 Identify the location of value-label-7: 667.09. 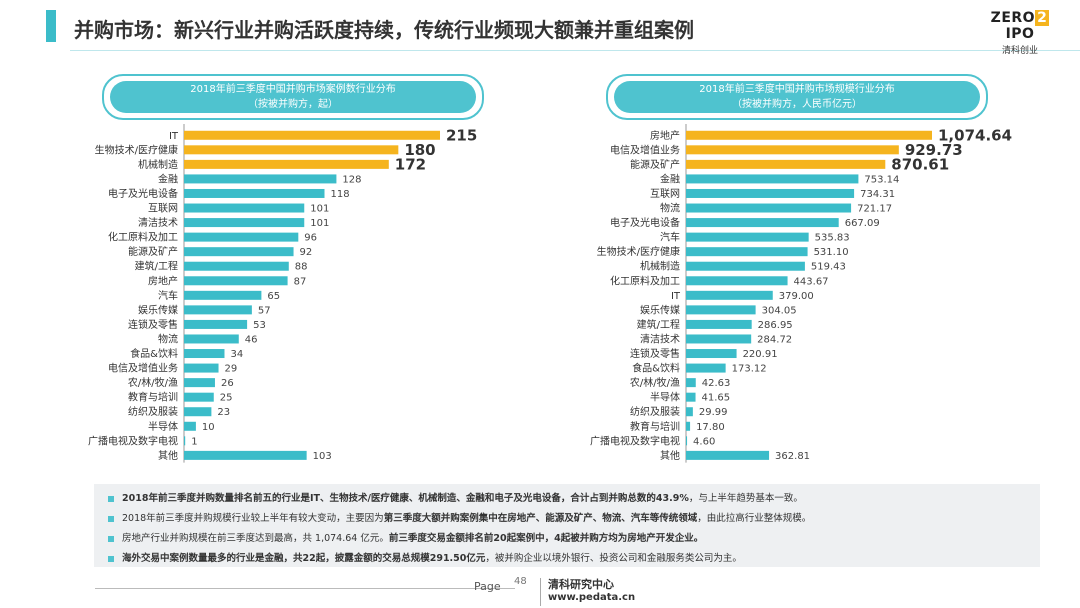
(862, 223).